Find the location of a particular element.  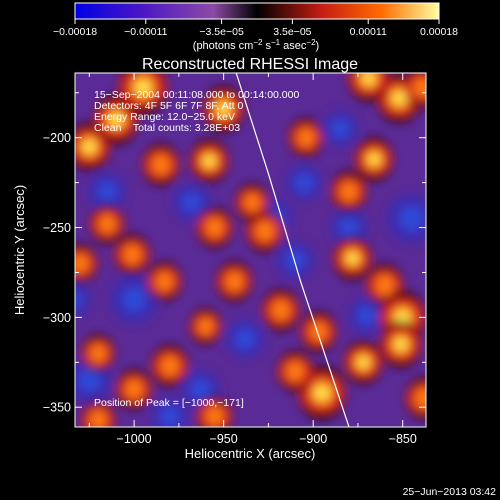

colorbar-tick-label: −0.00018 is located at coordinates (75, 32).